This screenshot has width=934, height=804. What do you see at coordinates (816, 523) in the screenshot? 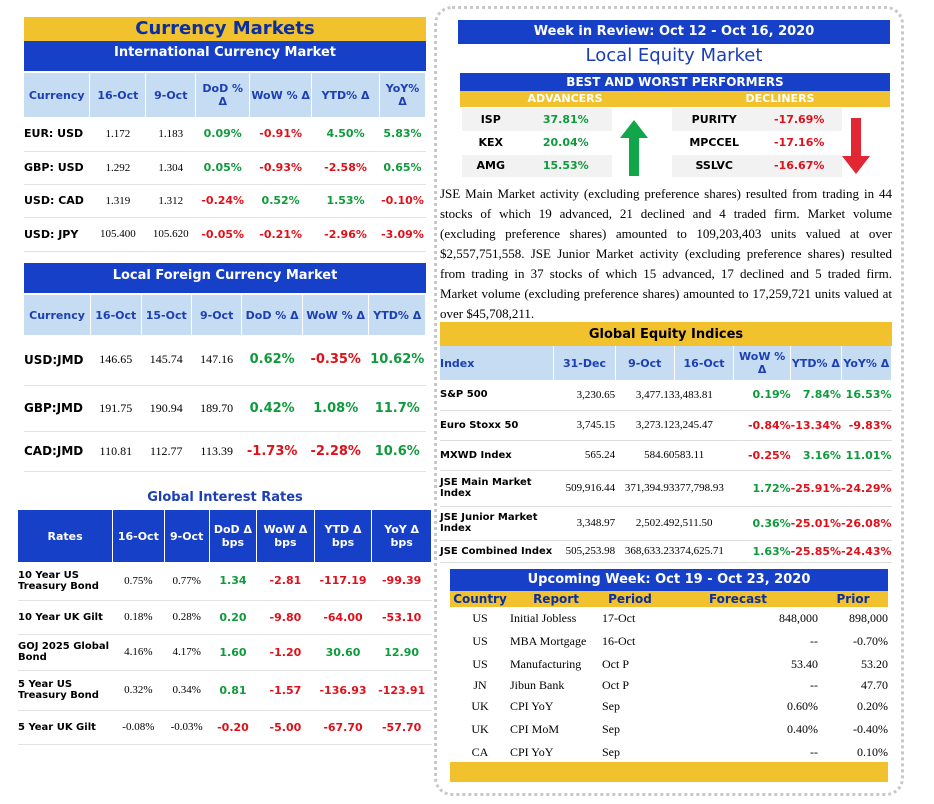
I see `table-cell: -25.01%` at bounding box center [816, 523].